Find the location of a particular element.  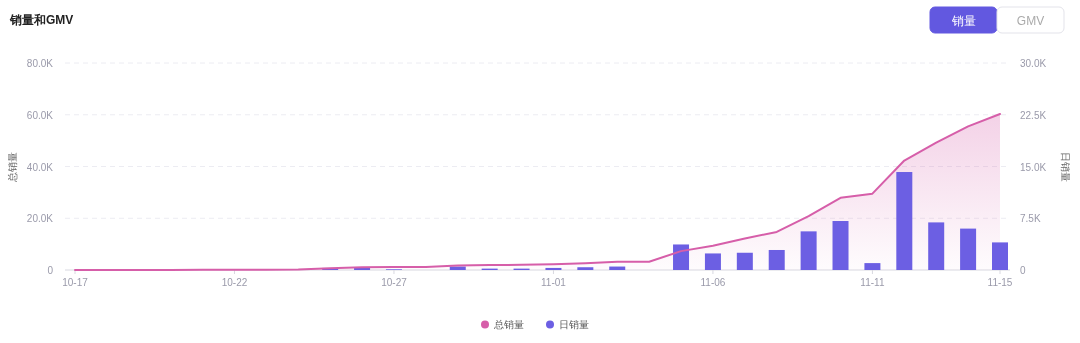

y-tick-label: 0 is located at coordinates (50, 270).